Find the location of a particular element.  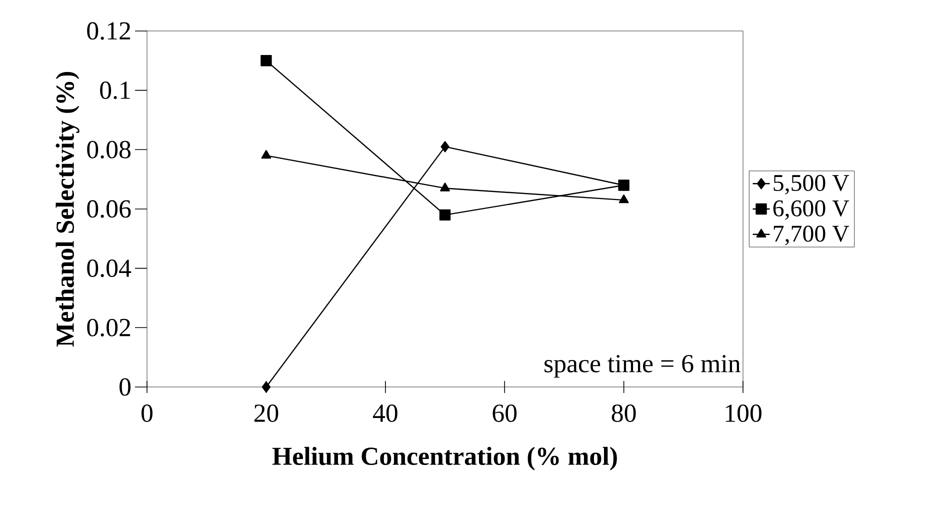

x-tick-label: 80 is located at coordinates (624, 413).